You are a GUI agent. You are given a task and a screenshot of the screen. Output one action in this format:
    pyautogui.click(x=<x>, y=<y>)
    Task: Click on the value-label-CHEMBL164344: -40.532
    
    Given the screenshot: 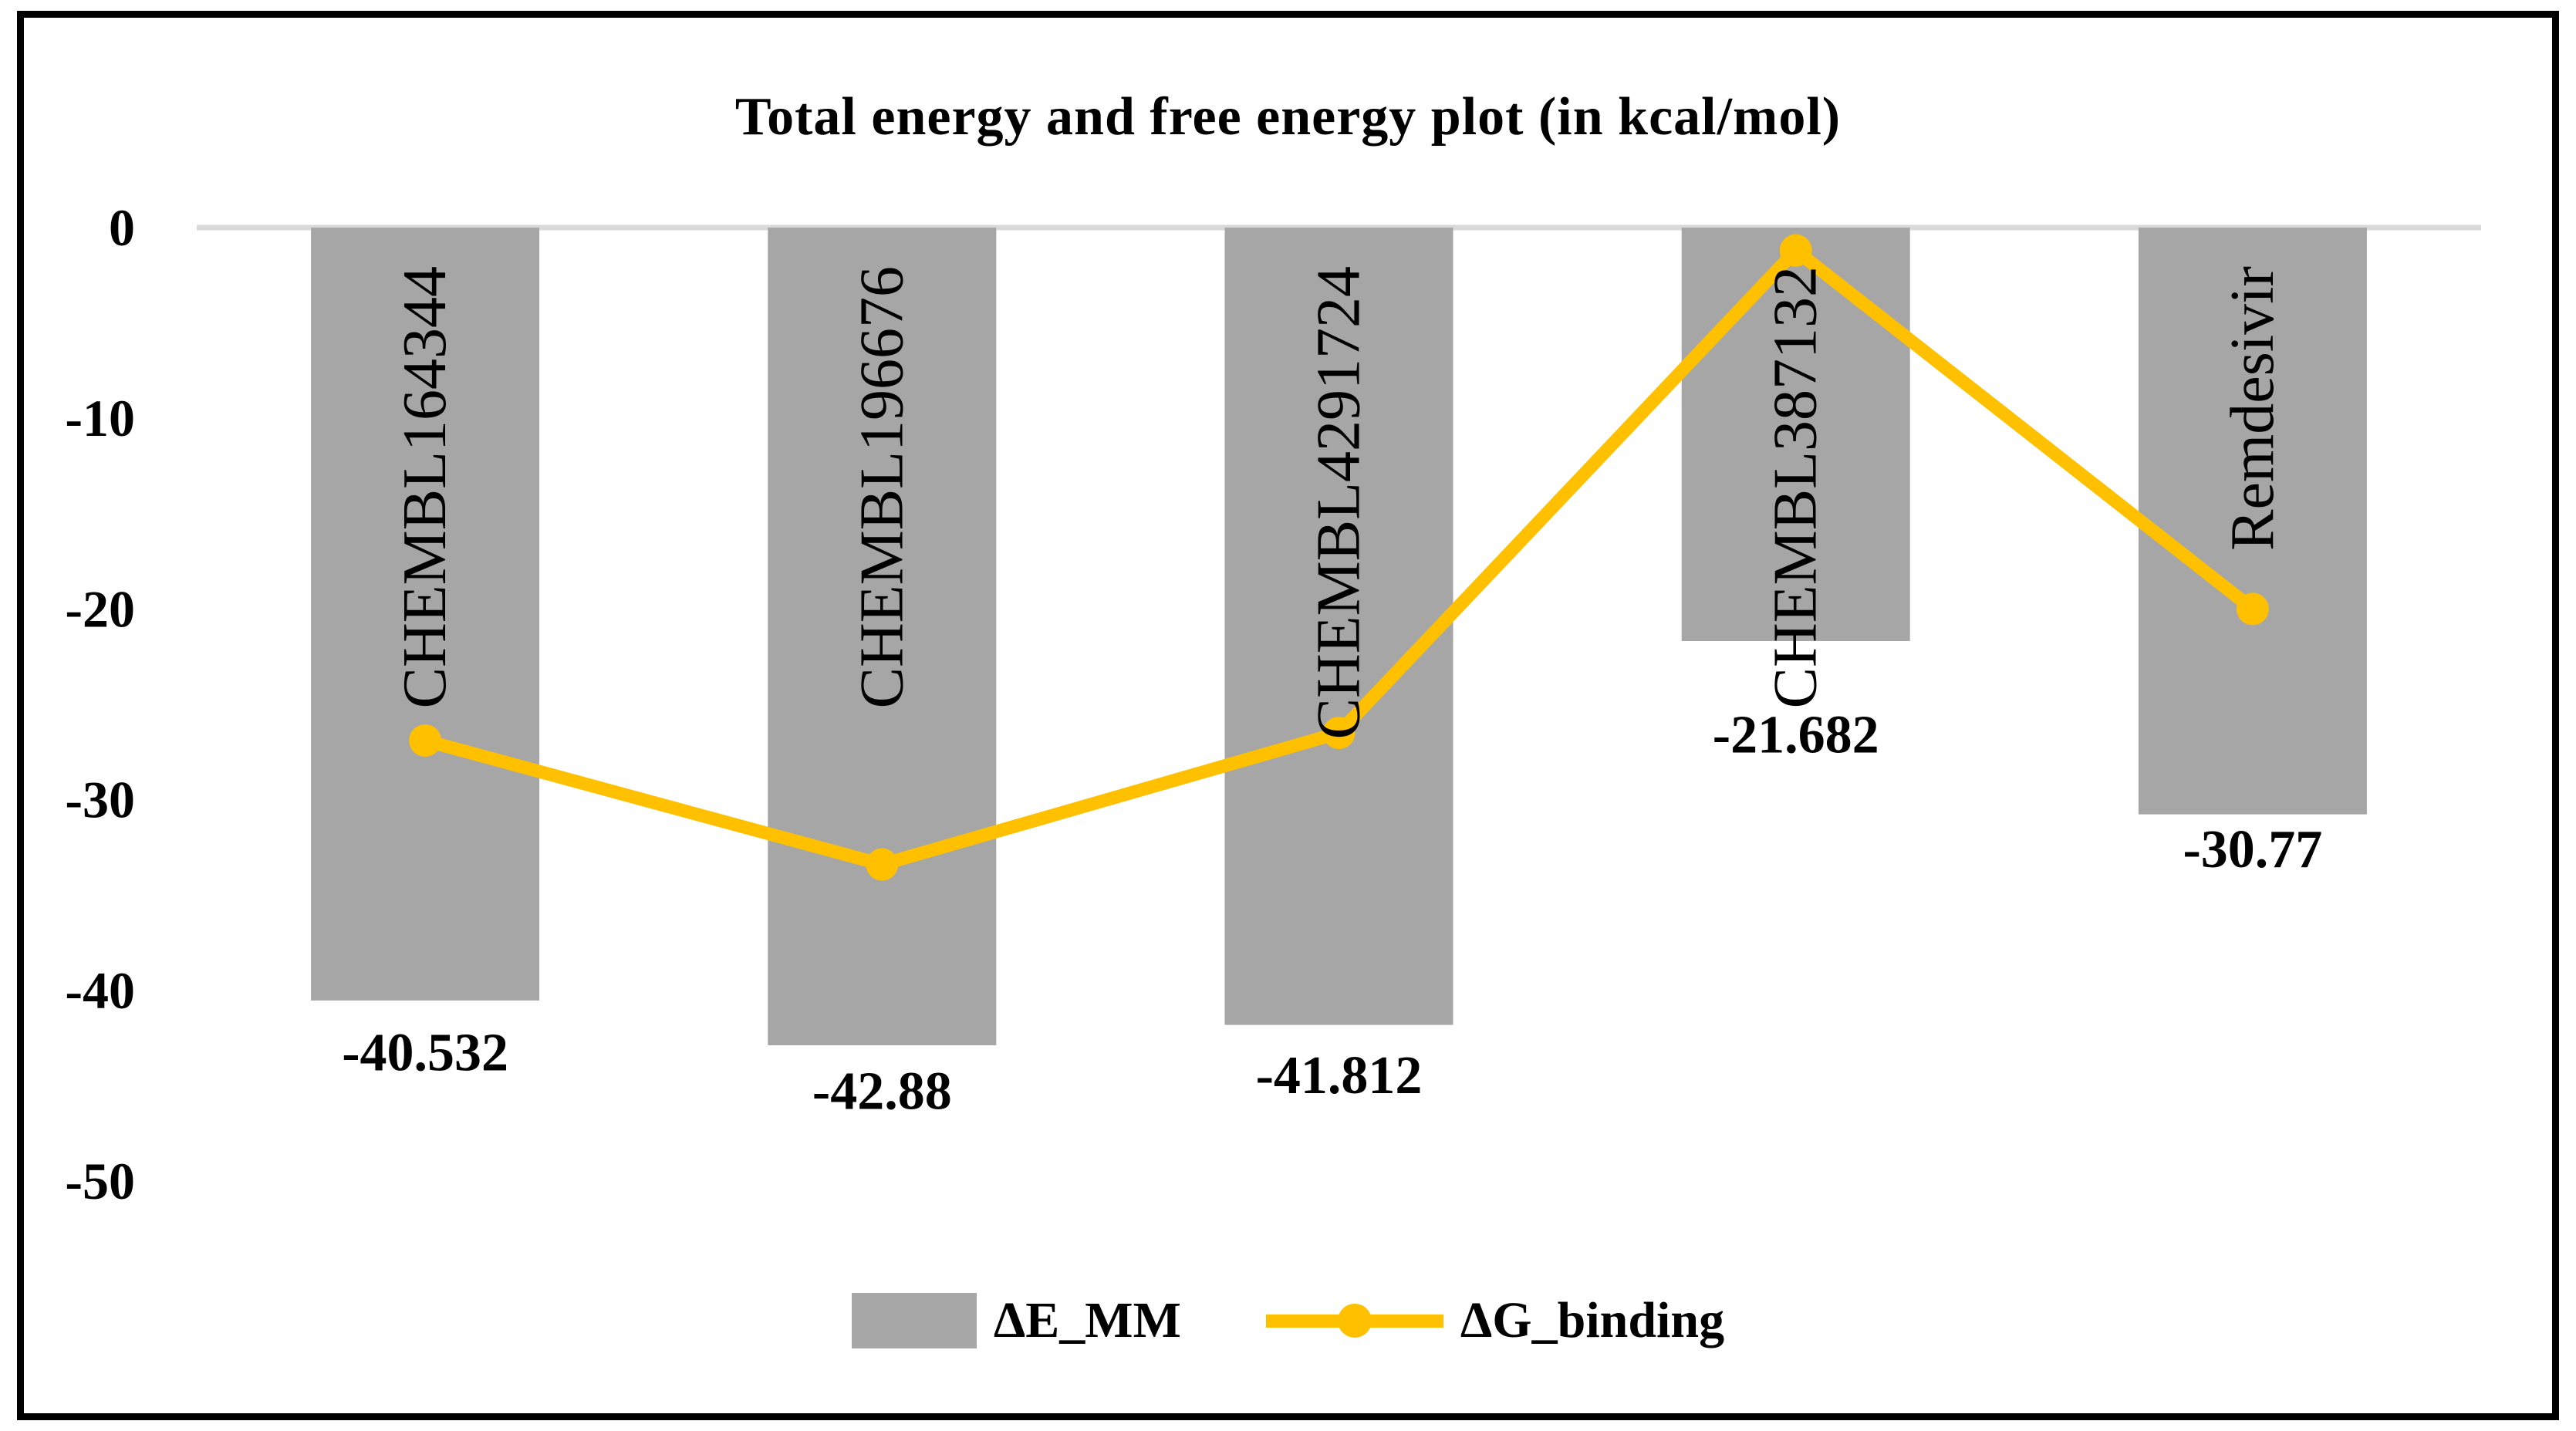 What is the action you would take?
    pyautogui.click(x=425, y=1052)
    